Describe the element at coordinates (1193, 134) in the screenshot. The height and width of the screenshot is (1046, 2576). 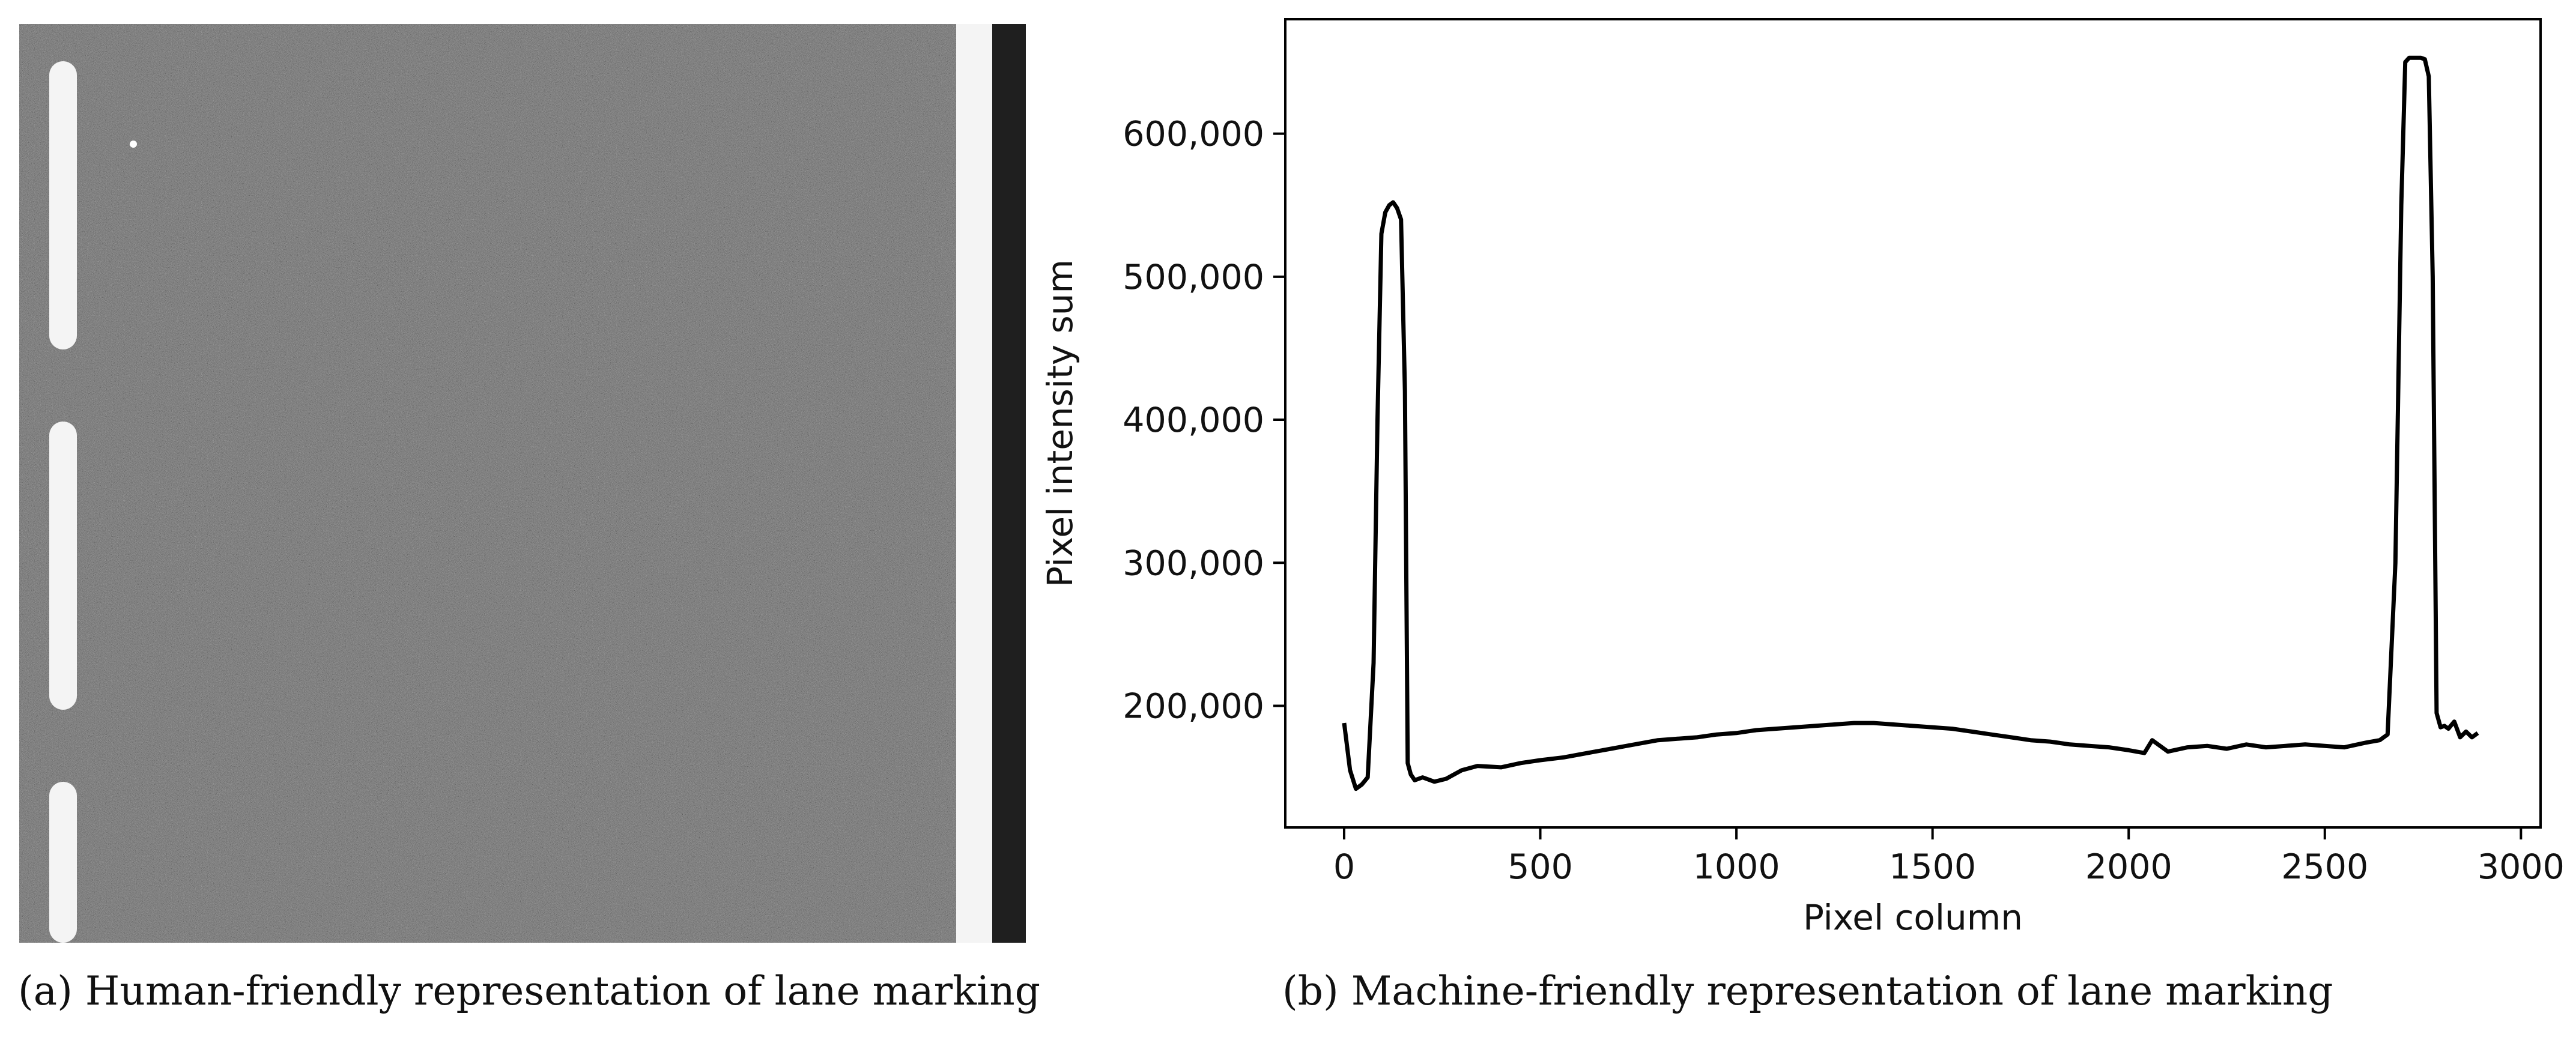
I see `y-tick-label: 600,000` at that location.